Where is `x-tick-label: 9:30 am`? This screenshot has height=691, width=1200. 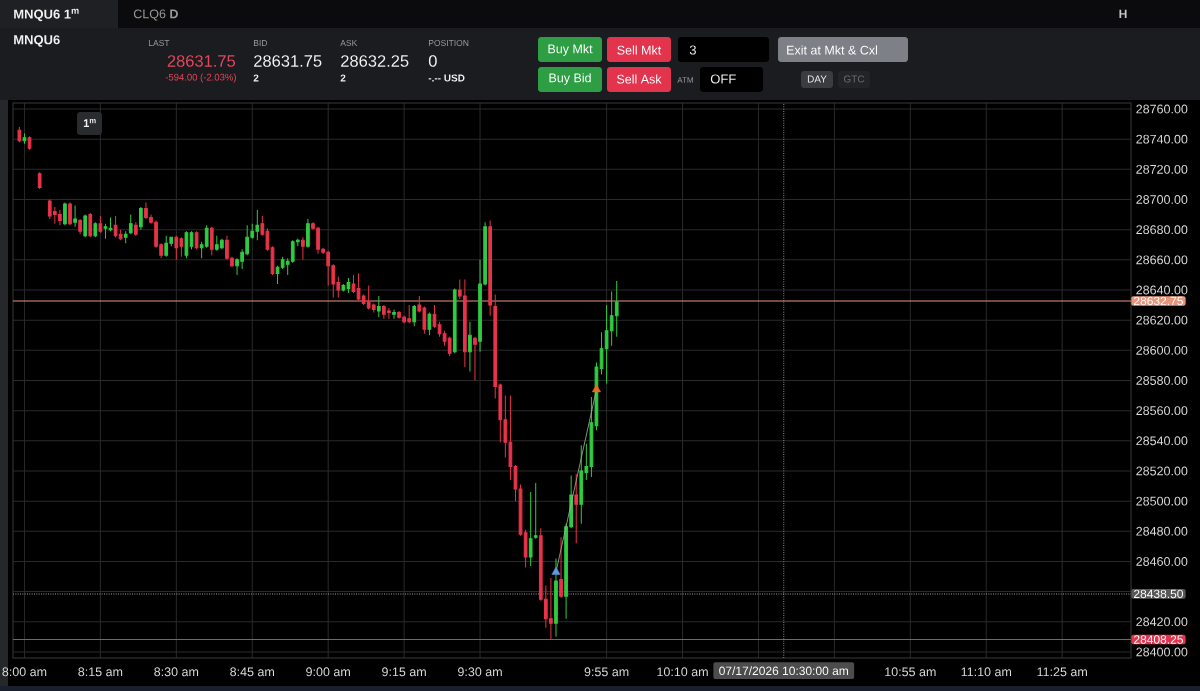
x-tick-label: 9:30 am is located at coordinates (480, 672).